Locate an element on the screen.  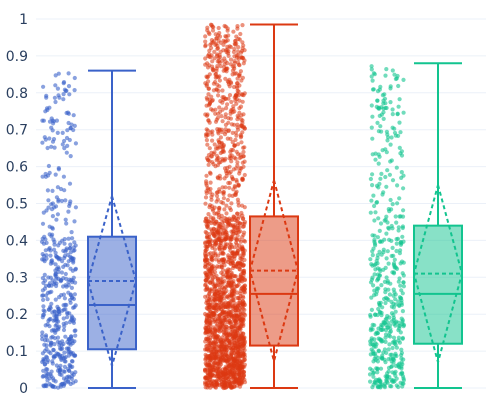
sd-diamond is located at coordinates (112, 281).